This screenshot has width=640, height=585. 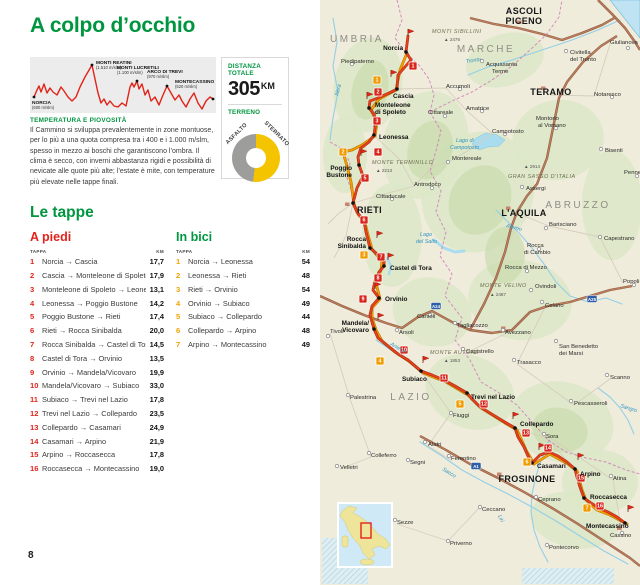 I want to click on svg-text: L'AQUILA, so click(x=523, y=213).